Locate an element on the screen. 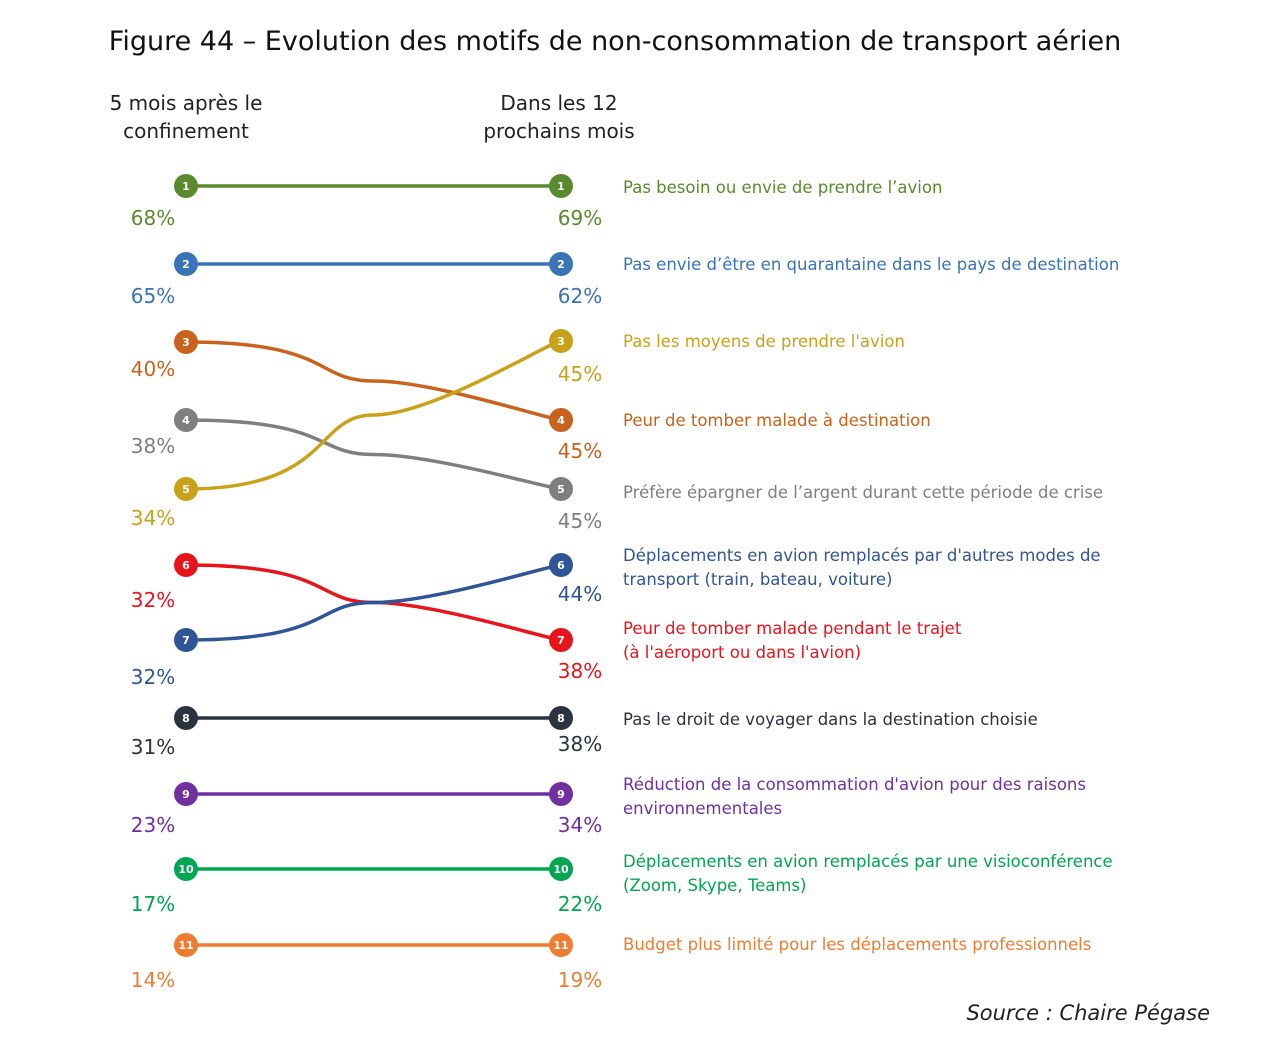  column-header-line: prochains mois is located at coordinates (558, 131).